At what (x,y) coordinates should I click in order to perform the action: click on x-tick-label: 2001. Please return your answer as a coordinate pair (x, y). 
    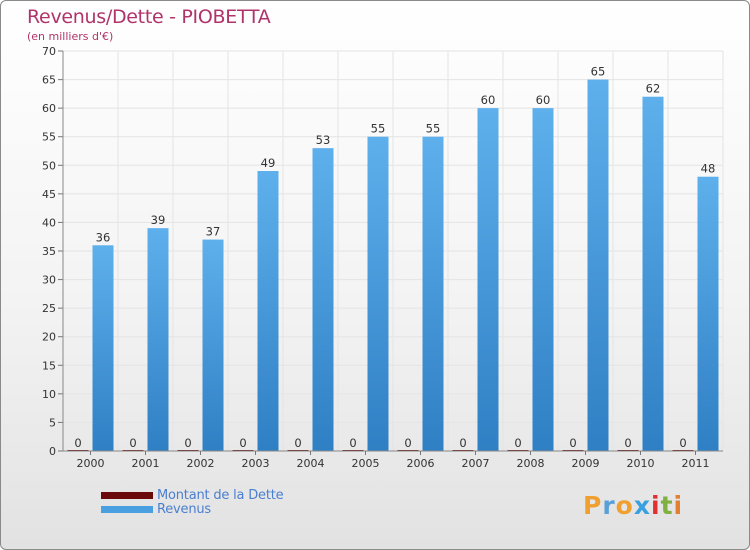
    Looking at the image, I should click on (146, 463).